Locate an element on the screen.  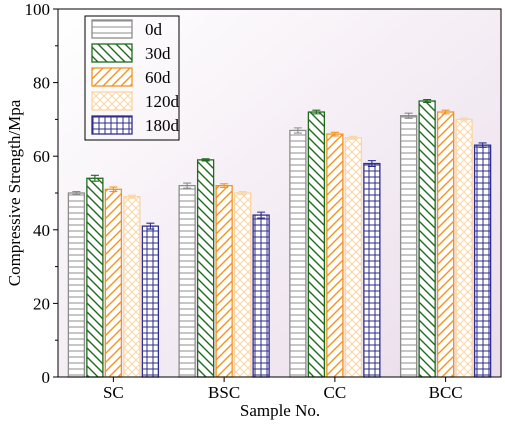
error-bar-cc-30d is located at coordinates (316, 112).